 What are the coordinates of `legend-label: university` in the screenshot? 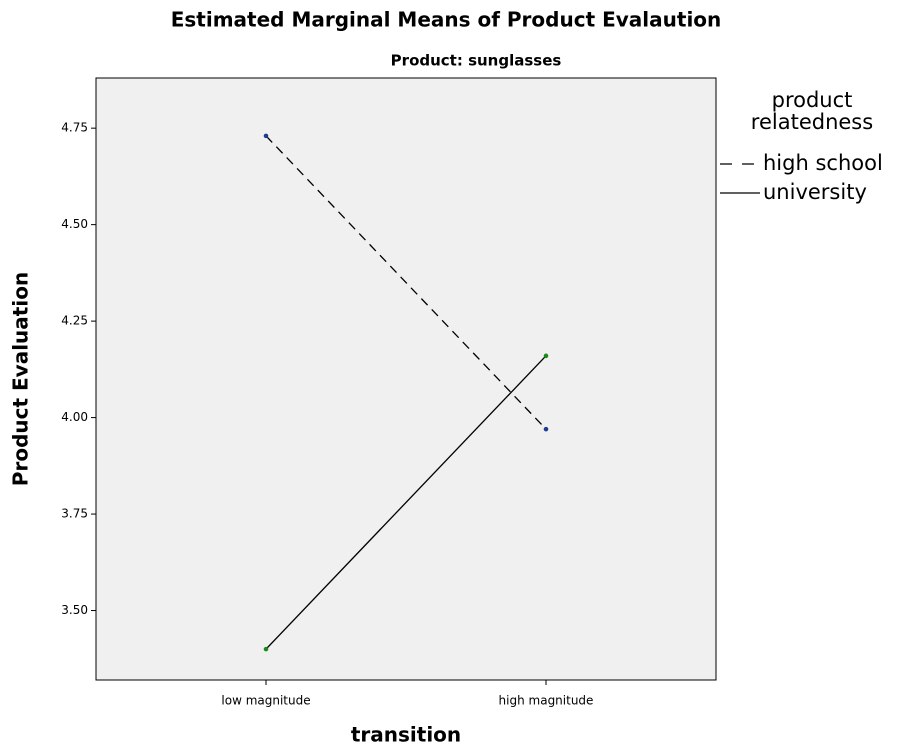 It's located at (815, 192).